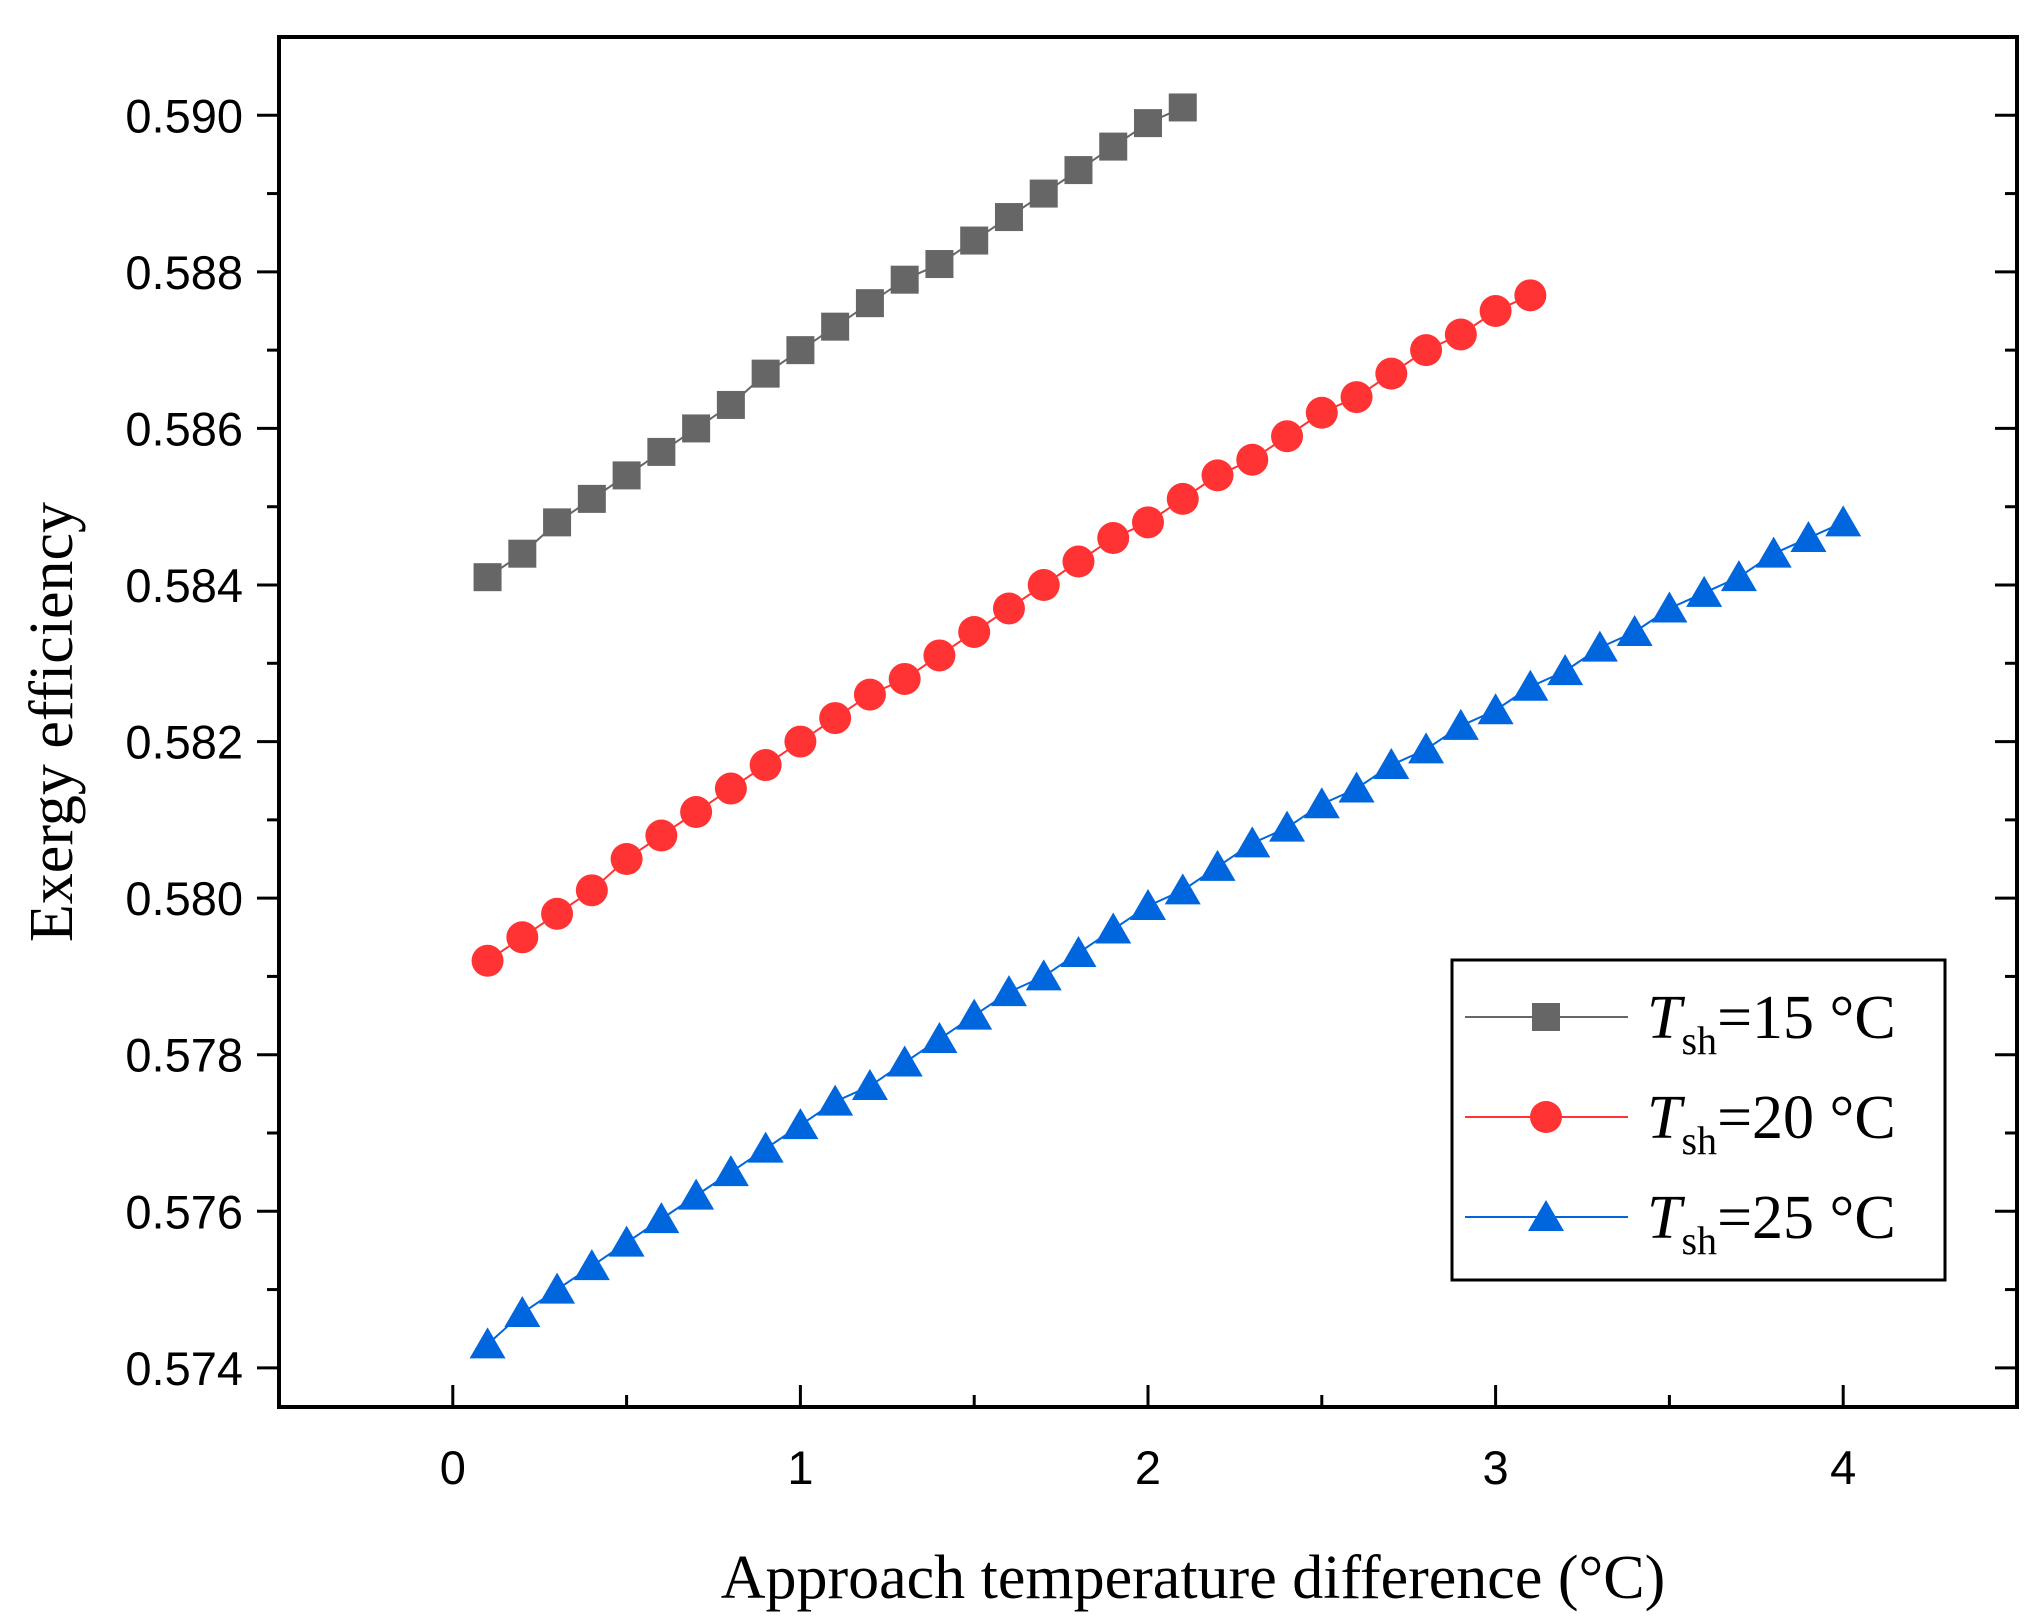  I want to click on y-axis-title: Exergy efficiency, so click(52, 722).